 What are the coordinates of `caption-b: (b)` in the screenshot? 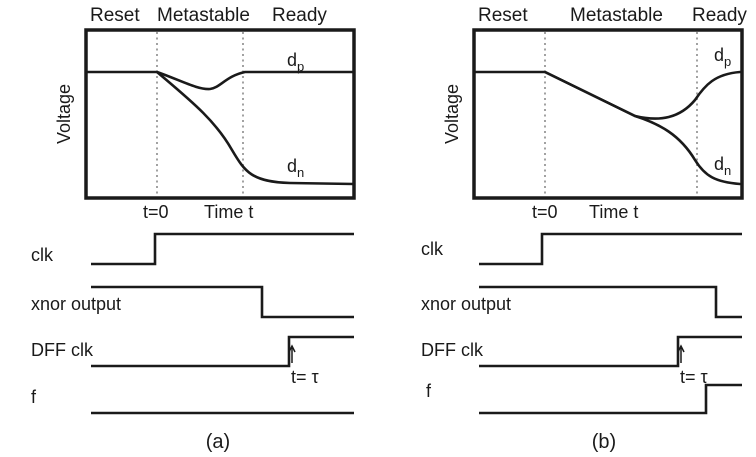 It's located at (604, 442).